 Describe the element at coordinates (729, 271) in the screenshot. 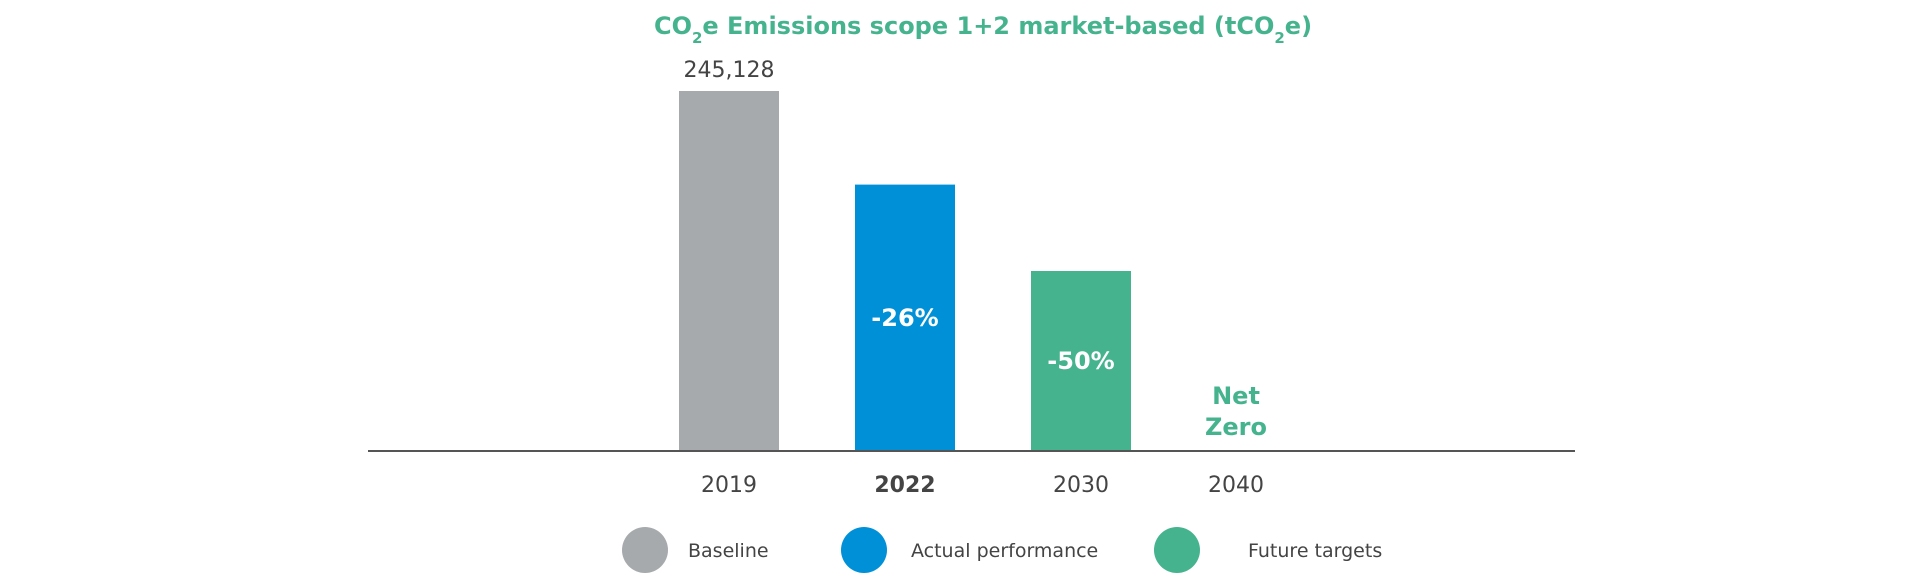

I see `bar-2019` at that location.